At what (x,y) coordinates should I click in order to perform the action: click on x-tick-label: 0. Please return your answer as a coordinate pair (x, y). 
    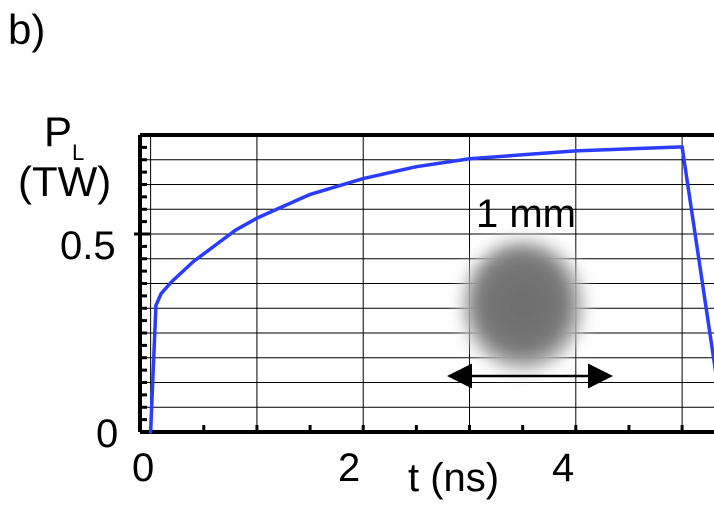
    Looking at the image, I should click on (143, 468).